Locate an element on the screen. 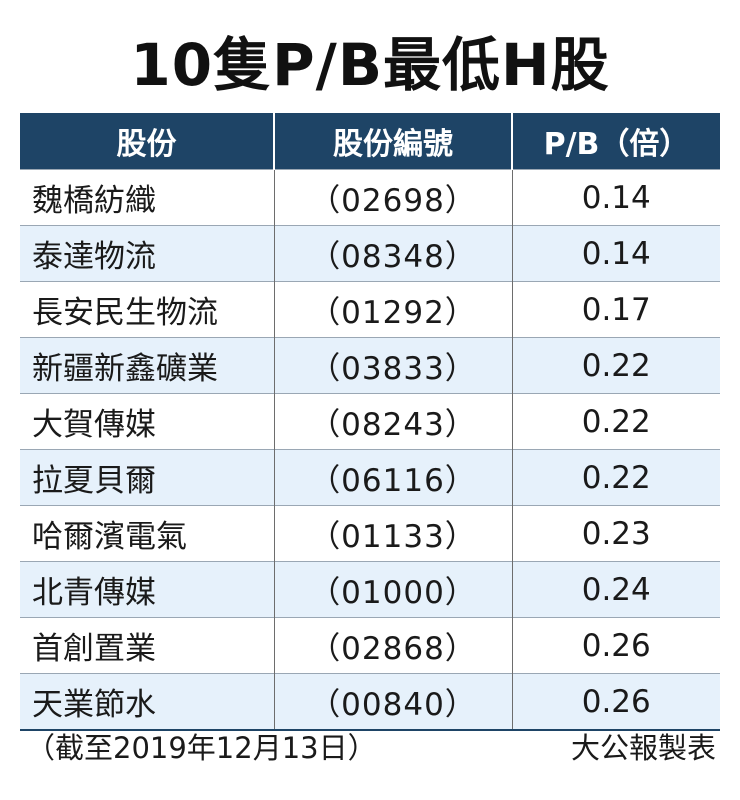  stock-code: （01133） is located at coordinates (392, 533).